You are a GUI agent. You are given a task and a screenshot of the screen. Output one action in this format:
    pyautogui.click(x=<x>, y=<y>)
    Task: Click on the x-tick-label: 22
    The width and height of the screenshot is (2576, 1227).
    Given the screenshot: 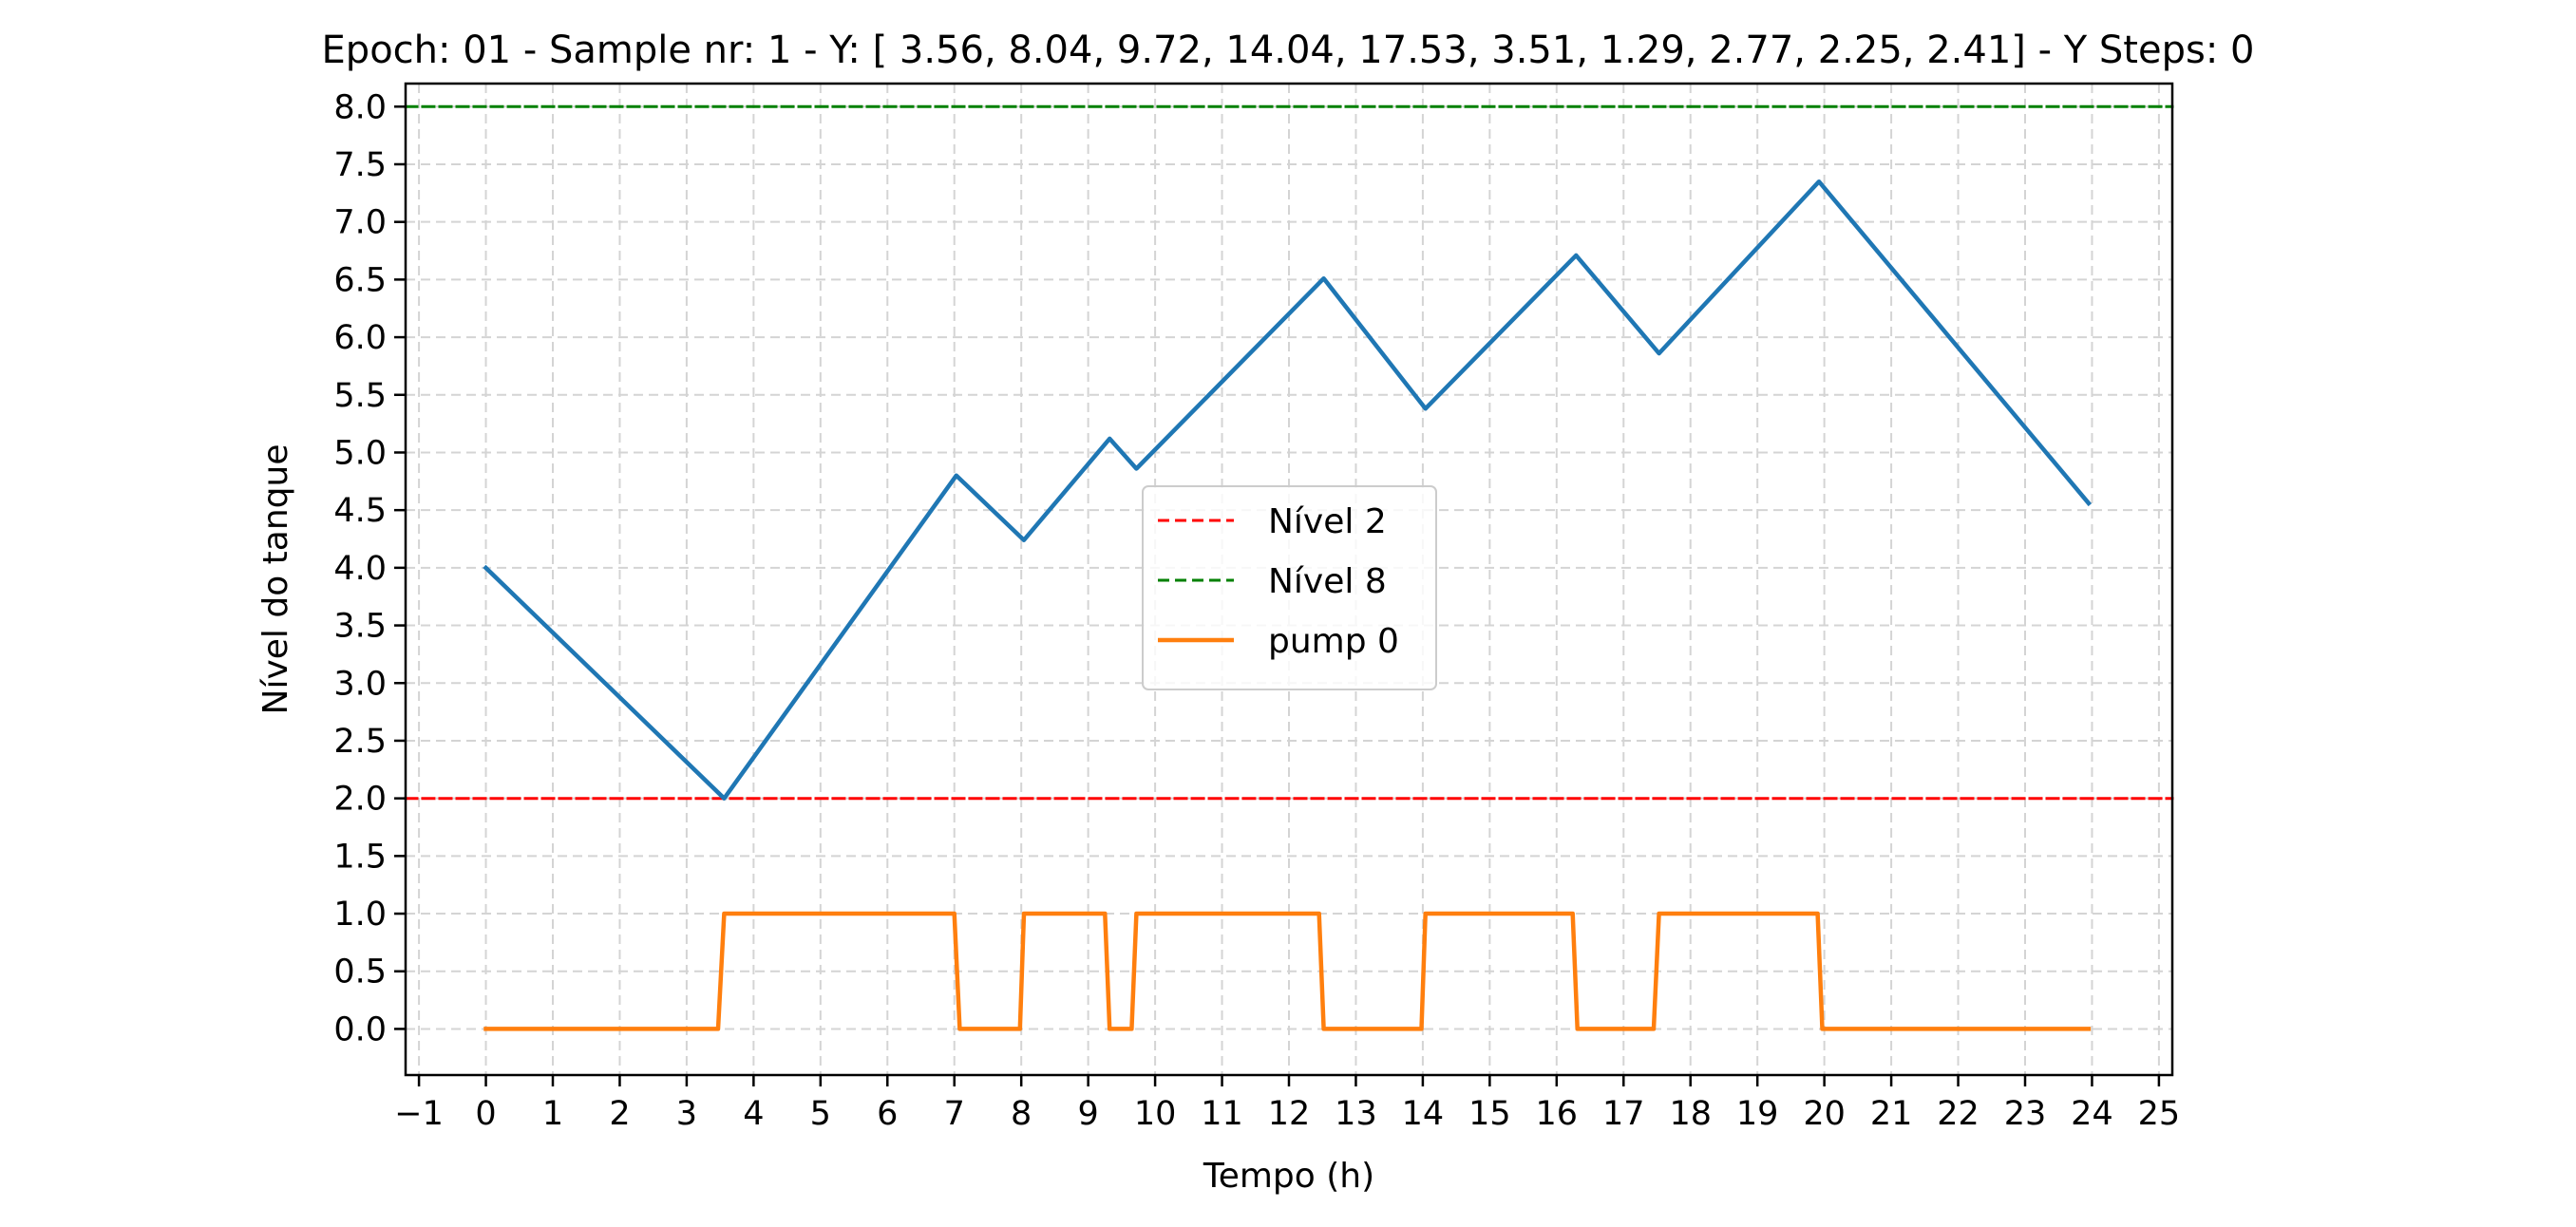 What is the action you would take?
    pyautogui.click(x=1958, y=1114)
    